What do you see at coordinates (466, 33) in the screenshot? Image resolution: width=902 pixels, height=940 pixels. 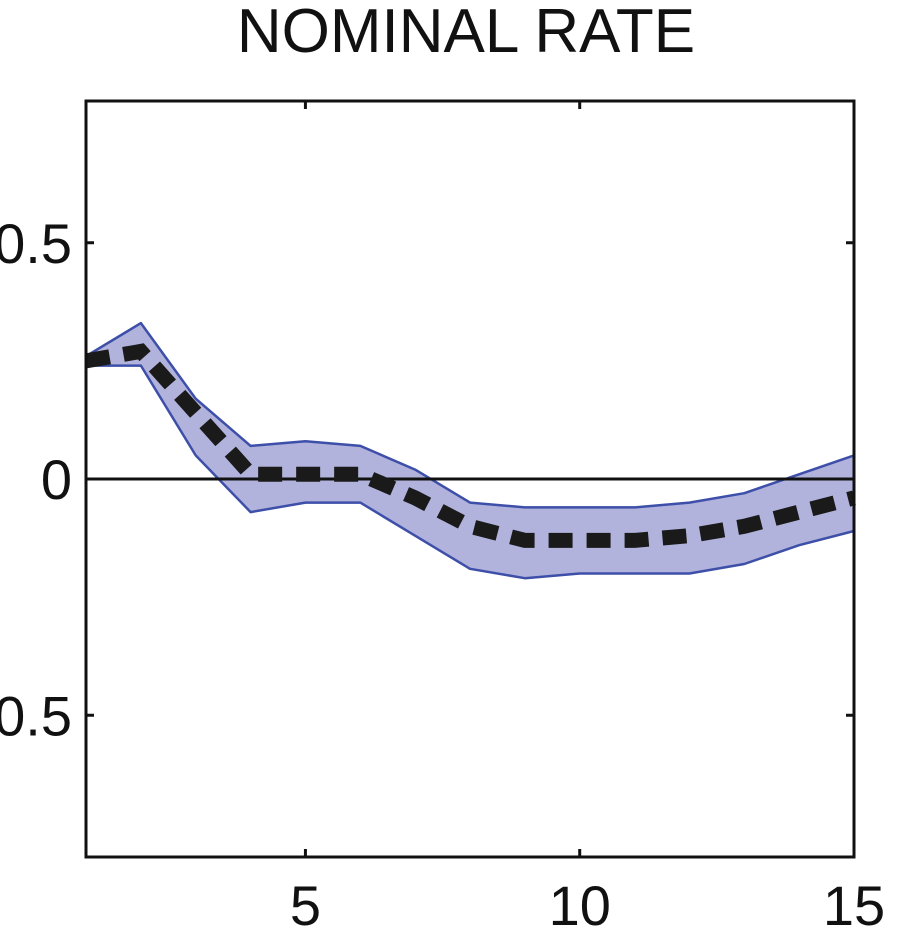 I see `chart-title: NOMINAL RATE` at bounding box center [466, 33].